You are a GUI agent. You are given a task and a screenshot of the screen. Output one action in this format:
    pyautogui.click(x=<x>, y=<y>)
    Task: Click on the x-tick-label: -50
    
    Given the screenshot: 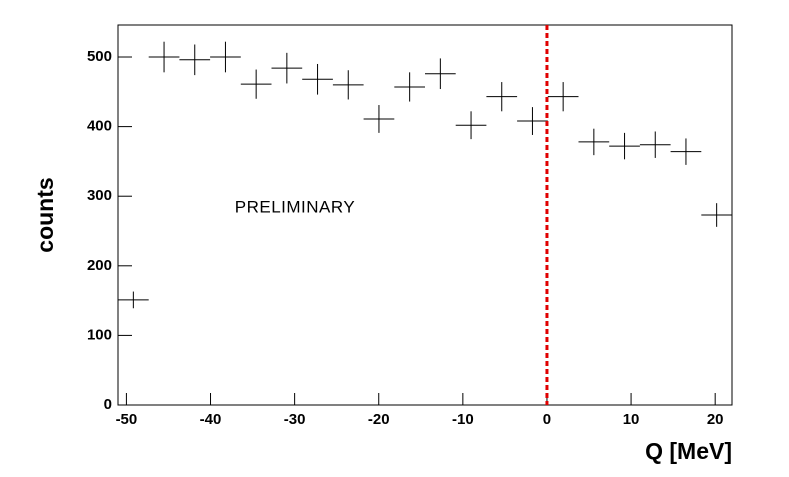 What is the action you would take?
    pyautogui.click(x=127, y=419)
    